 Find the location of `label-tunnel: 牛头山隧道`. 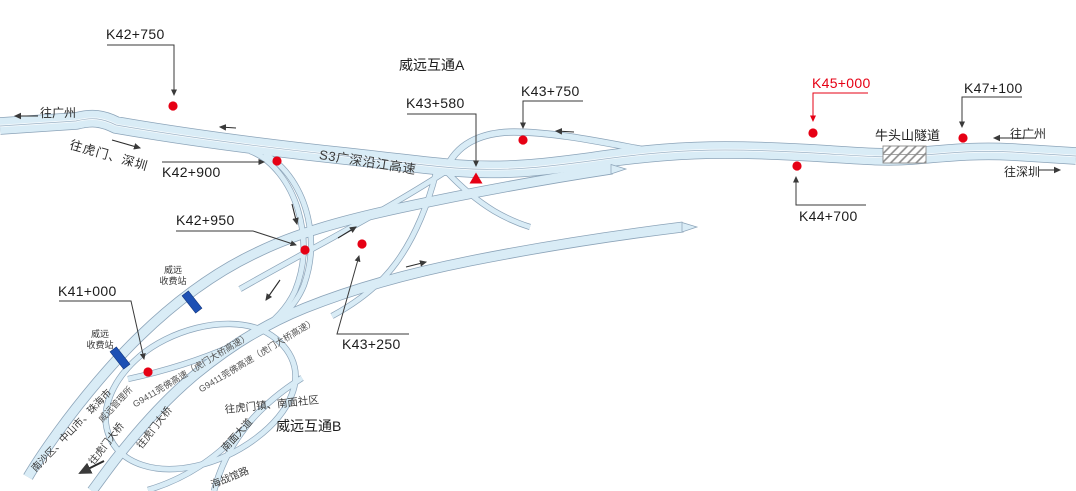

label-tunnel: 牛头山隧道 is located at coordinates (908, 135).